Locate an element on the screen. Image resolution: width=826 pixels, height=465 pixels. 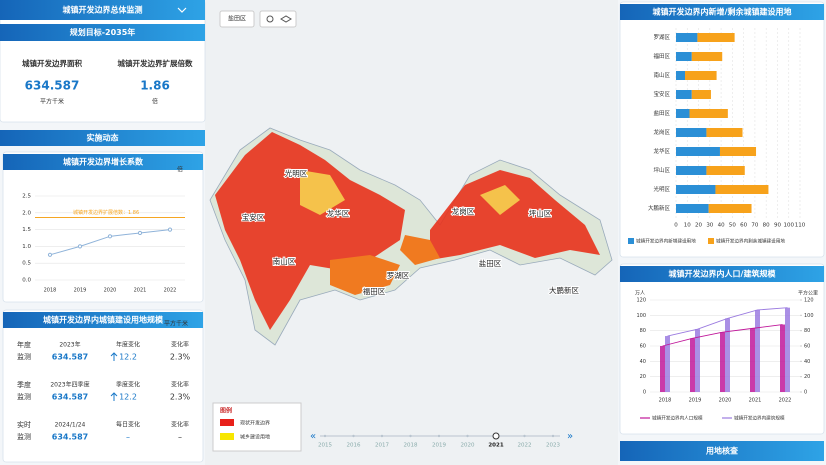
x-tick-label: 70 is located at coordinates (754, 226).